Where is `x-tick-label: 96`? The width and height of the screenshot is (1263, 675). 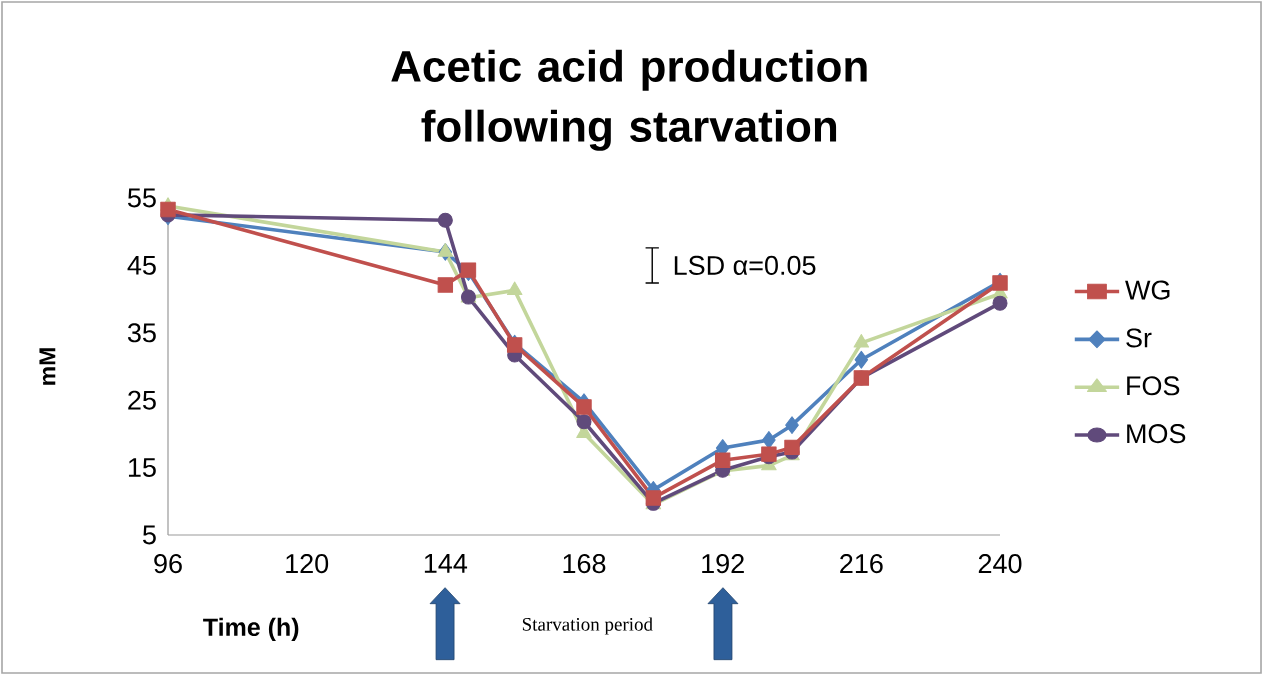 x-tick-label: 96 is located at coordinates (168, 564).